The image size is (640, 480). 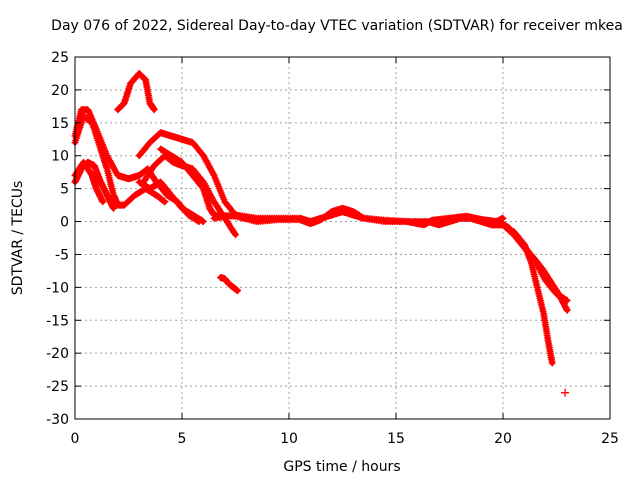 I want to click on x-tick-label: 20, so click(x=503, y=439).